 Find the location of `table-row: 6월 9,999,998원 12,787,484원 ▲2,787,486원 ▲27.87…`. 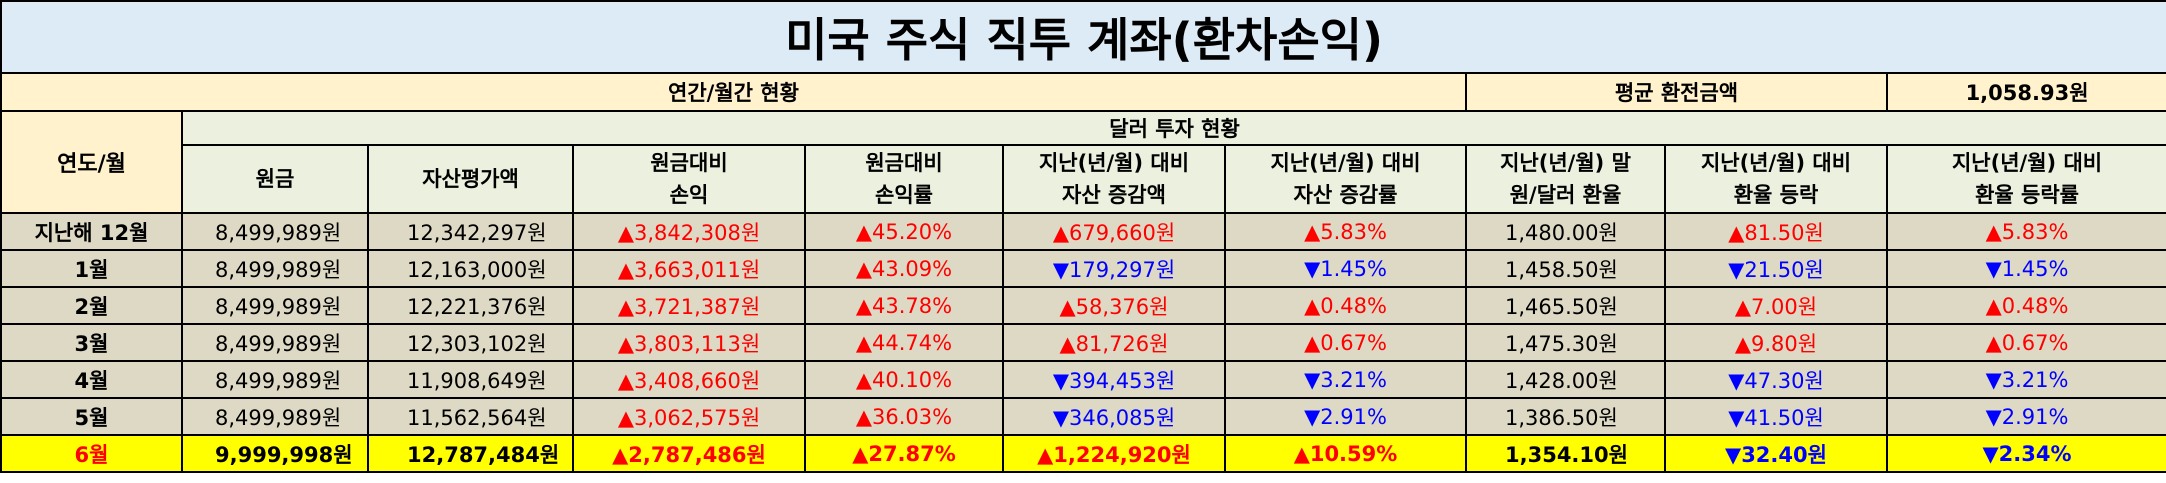

table-row: 6월 9,999,998원 12,787,484원 ▲2,787,486원 ▲27.87… is located at coordinates (1083, 453).